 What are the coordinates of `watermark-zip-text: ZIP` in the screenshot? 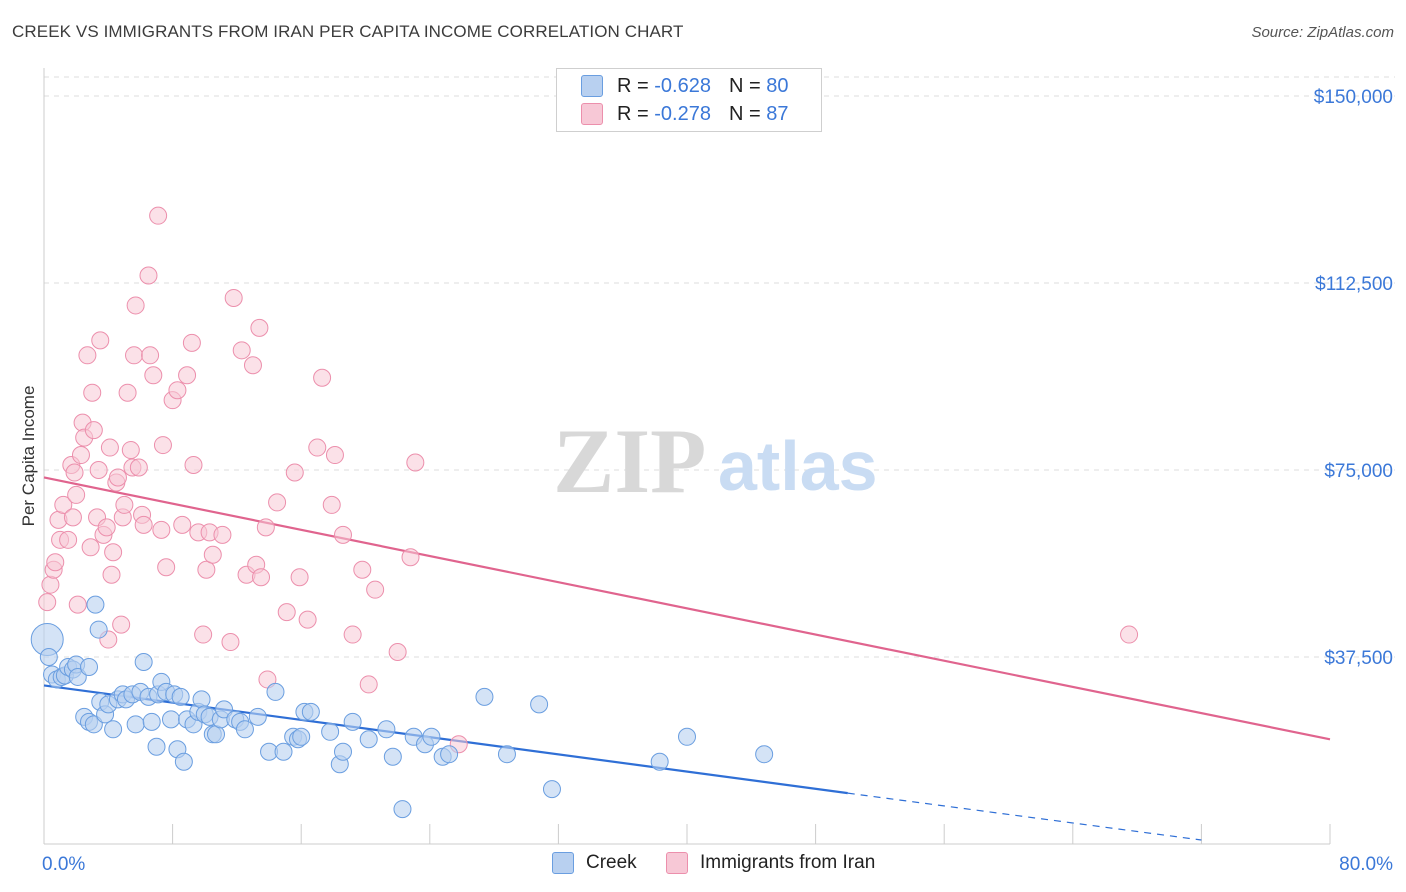 It's located at (629, 461).